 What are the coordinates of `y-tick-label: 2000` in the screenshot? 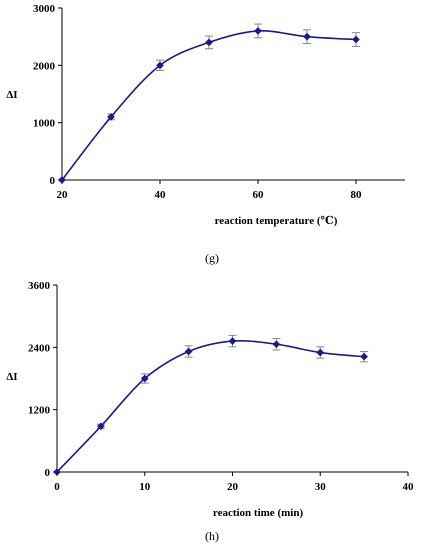 It's located at (44, 66).